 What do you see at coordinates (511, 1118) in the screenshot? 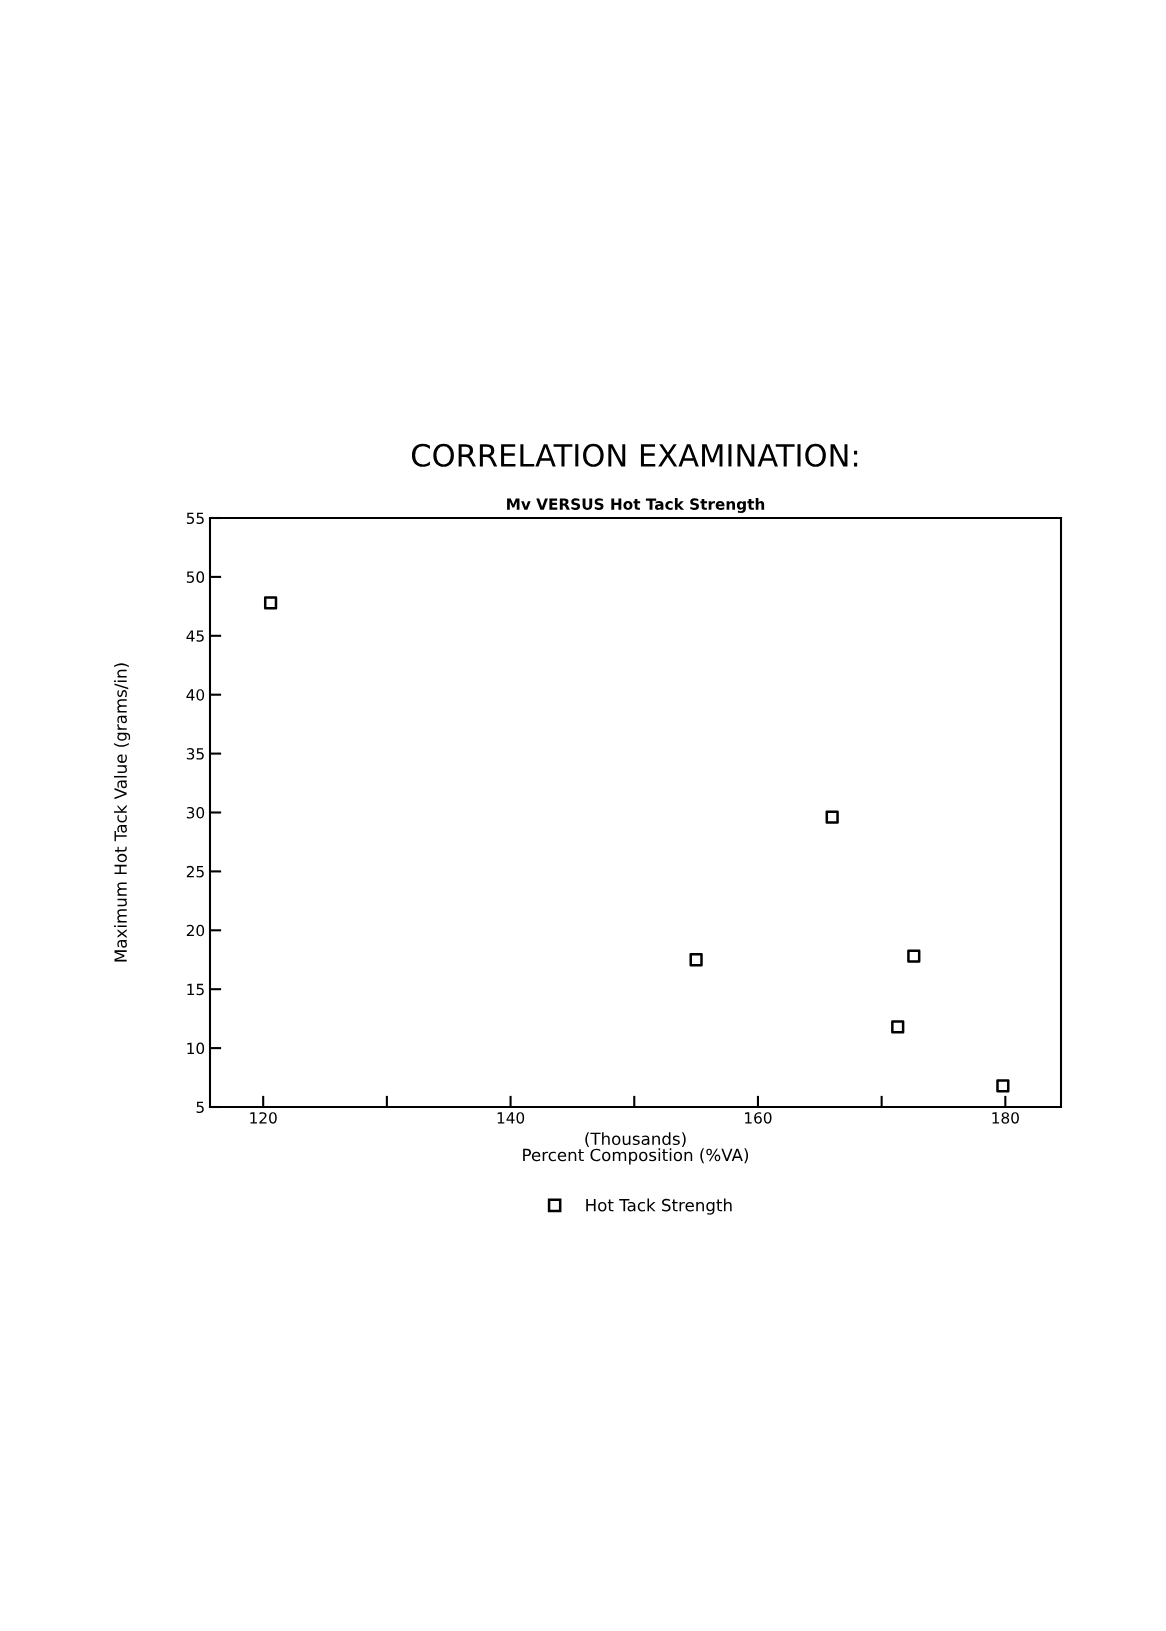
I see `x-tick-label: 140` at bounding box center [511, 1118].